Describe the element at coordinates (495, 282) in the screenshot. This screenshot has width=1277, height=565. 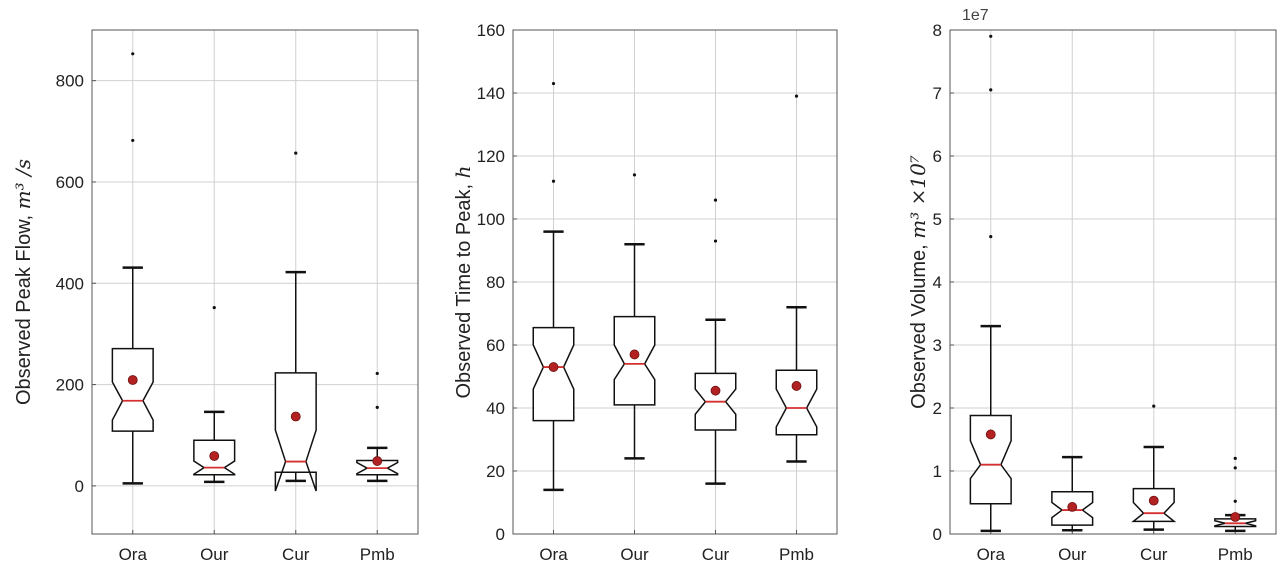
I see `y-tick-label: 80` at that location.